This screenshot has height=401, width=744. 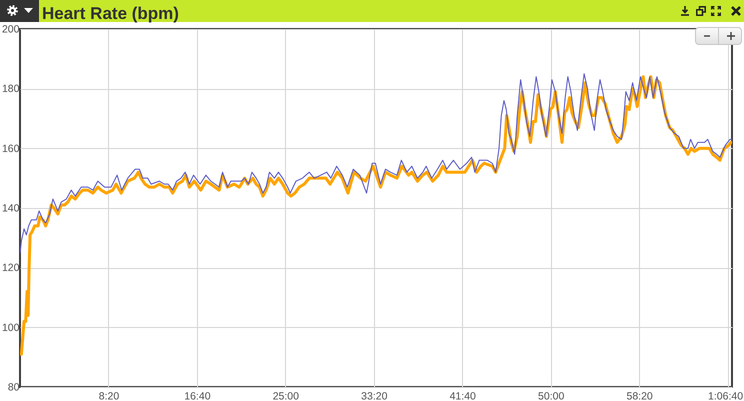 I want to click on y-tick-label: 140, so click(x=11, y=208).